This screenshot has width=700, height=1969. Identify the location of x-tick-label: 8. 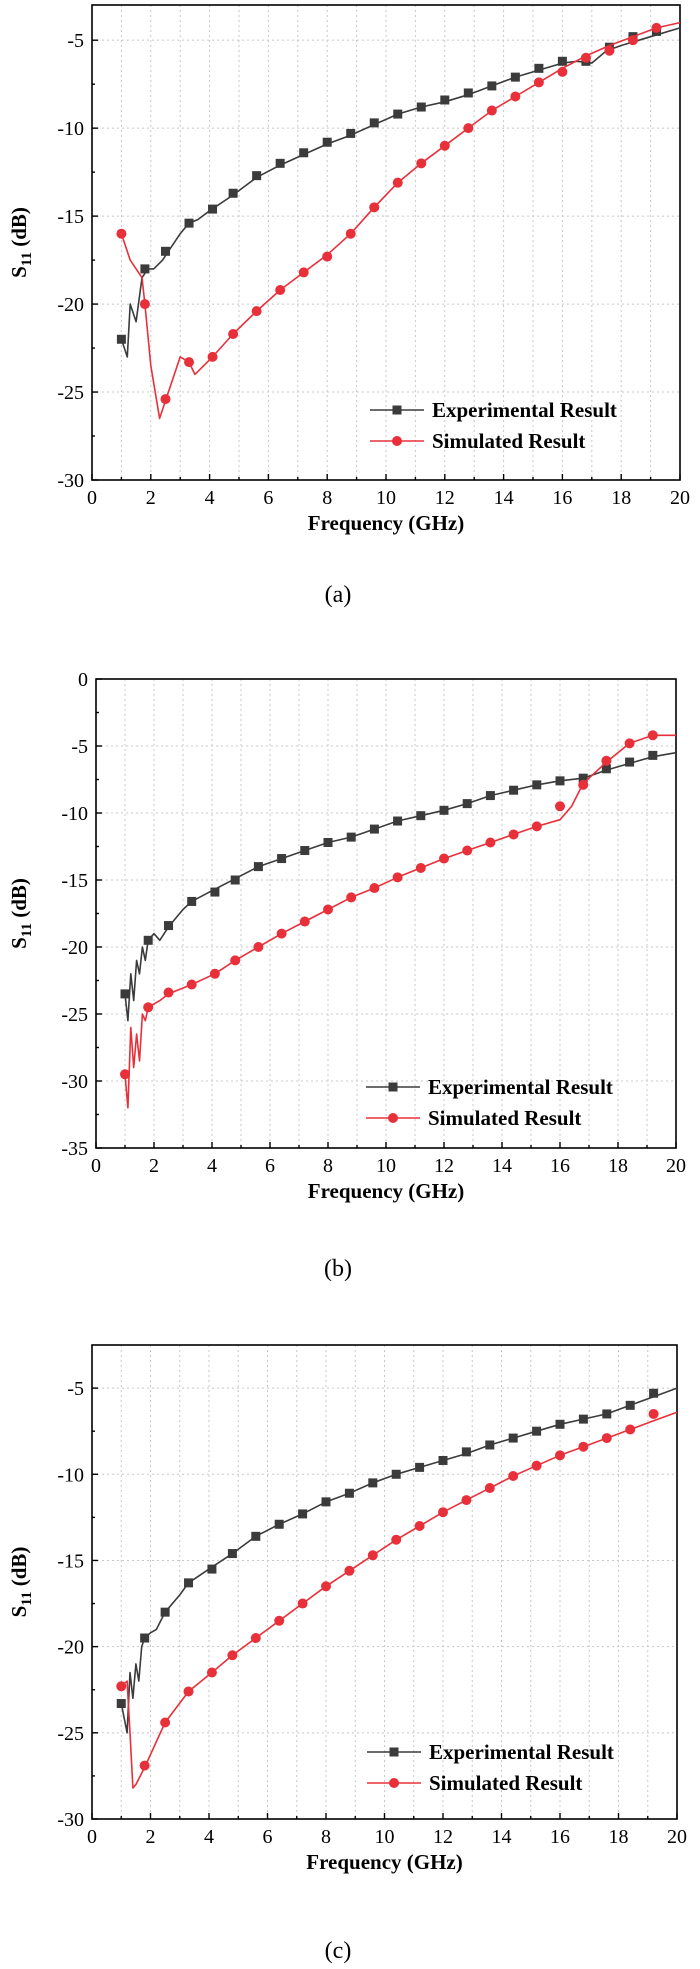
(327, 498).